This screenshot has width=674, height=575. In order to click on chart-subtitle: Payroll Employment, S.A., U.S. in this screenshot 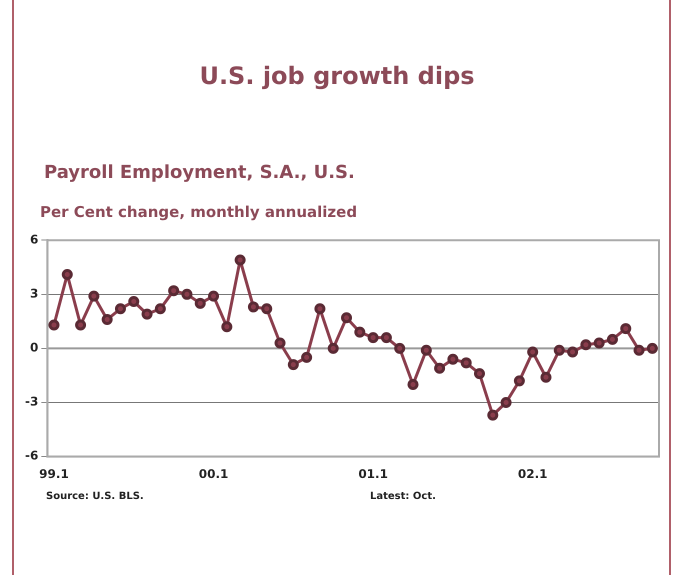, I will do `click(199, 172)`.